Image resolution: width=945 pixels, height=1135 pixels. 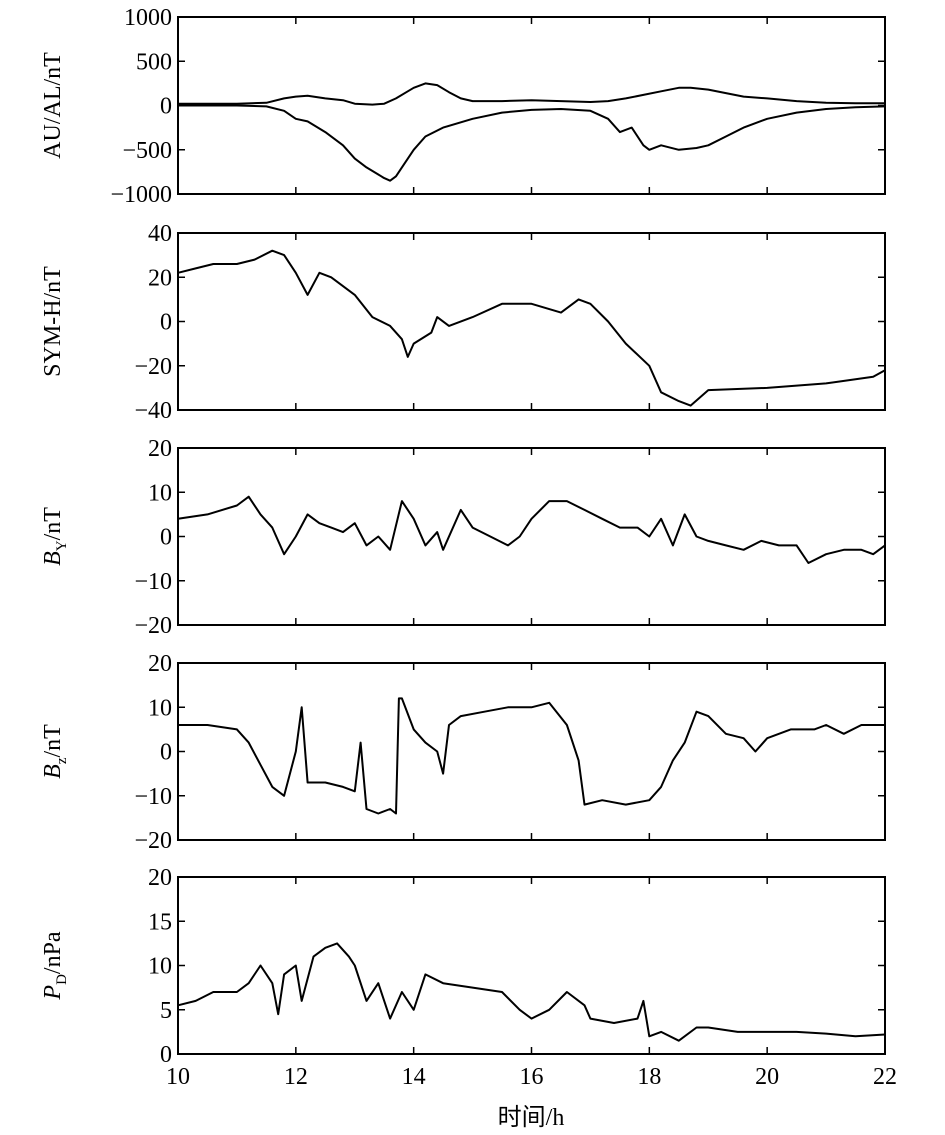 What do you see at coordinates (531, 1117) in the screenshot?
I see `x-axis-title: 时间/h` at bounding box center [531, 1117].